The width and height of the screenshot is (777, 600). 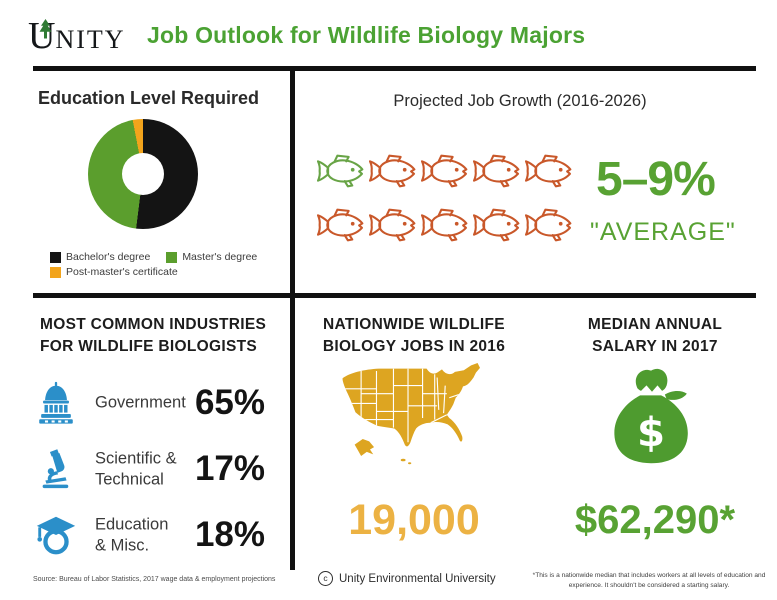 What do you see at coordinates (414, 324) in the screenshot?
I see `jobs-title-line1: NATIONWIDE WILDLIFE` at bounding box center [414, 324].